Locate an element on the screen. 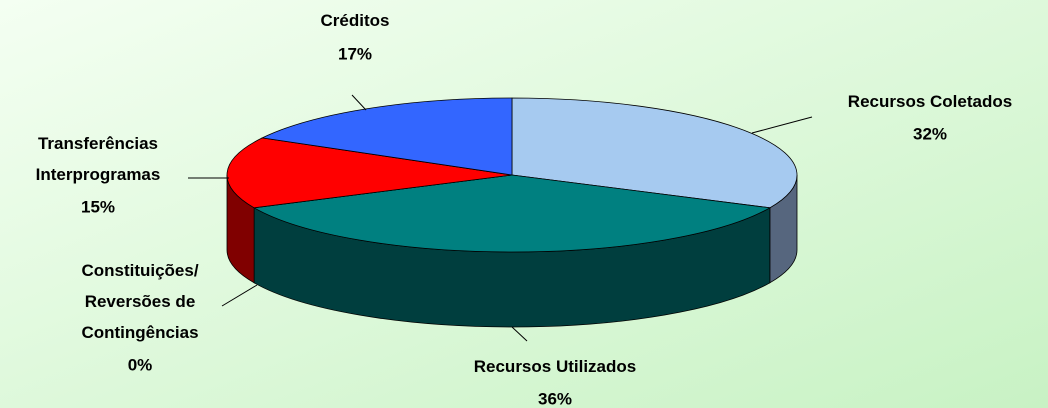 This screenshot has height=408, width=1048. value-label: 15% is located at coordinates (98, 206).